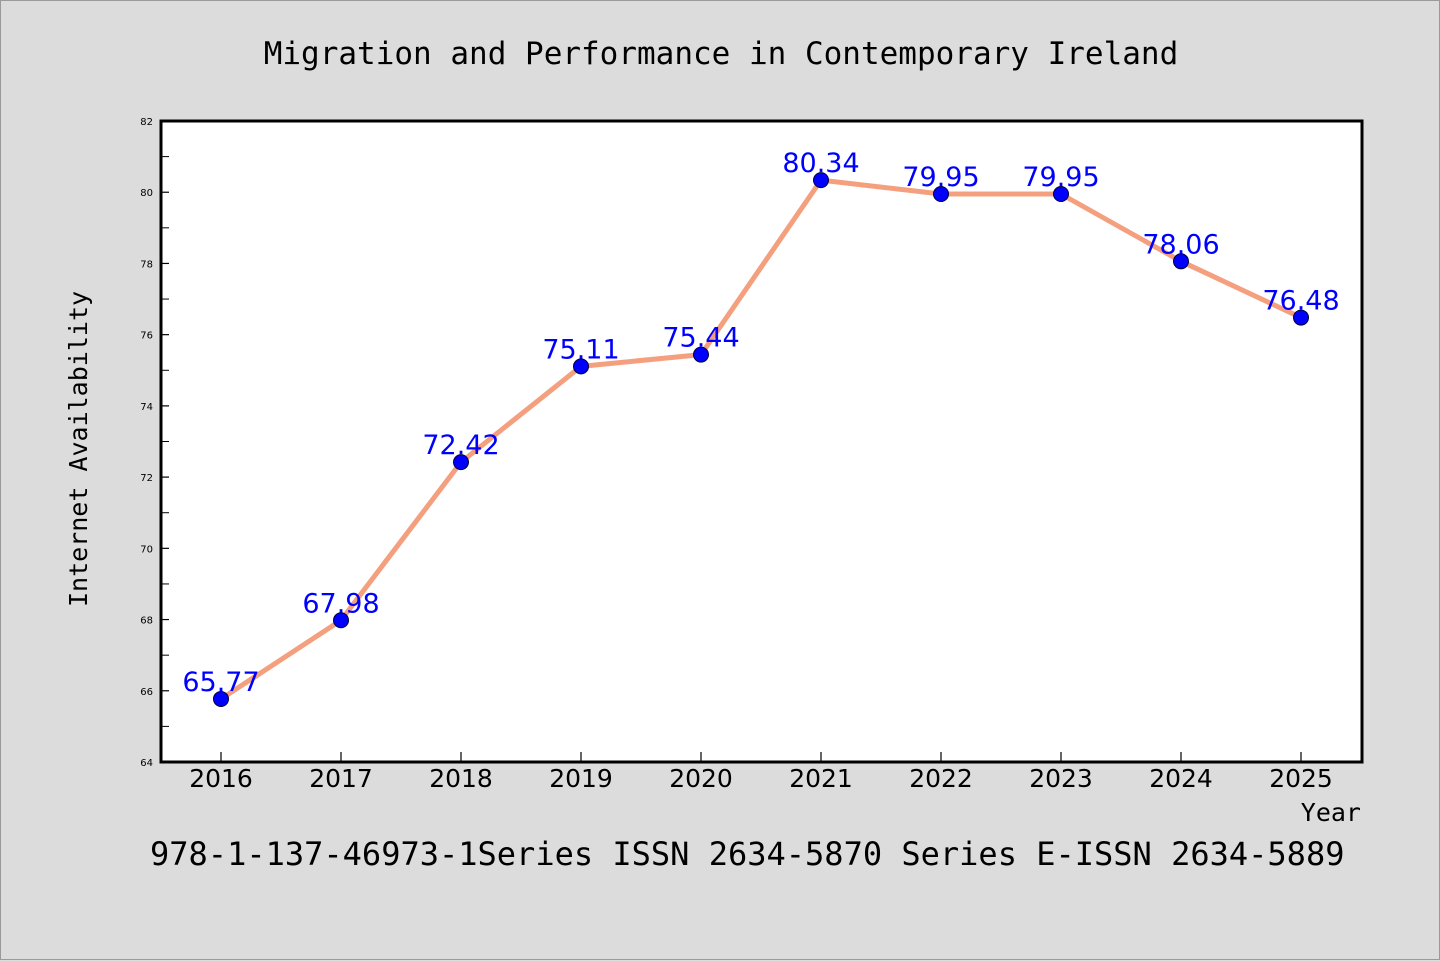 This screenshot has height=961, width=1440. What do you see at coordinates (146, 122) in the screenshot?
I see `y-tick-label: 82` at bounding box center [146, 122].